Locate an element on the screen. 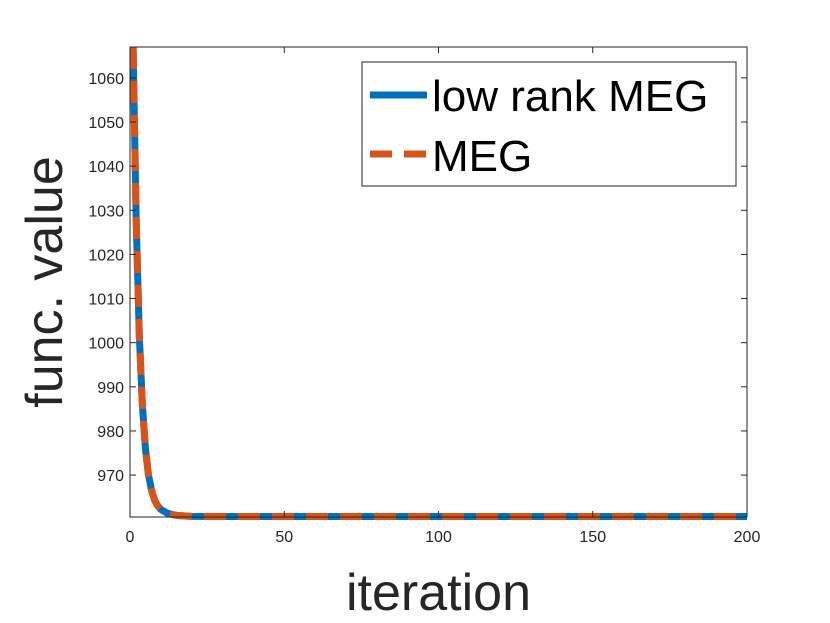 The image size is (830, 623). legend-label-meg: MEG is located at coordinates (482, 156).